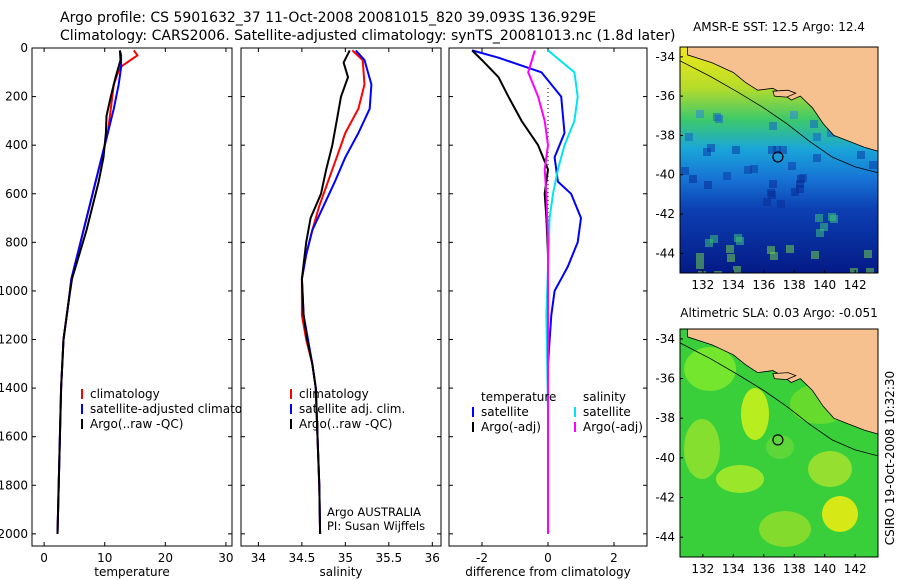 Image resolution: width=900 pixels, height=580 pixels. I want to click on map-frame, so click(779, 160).